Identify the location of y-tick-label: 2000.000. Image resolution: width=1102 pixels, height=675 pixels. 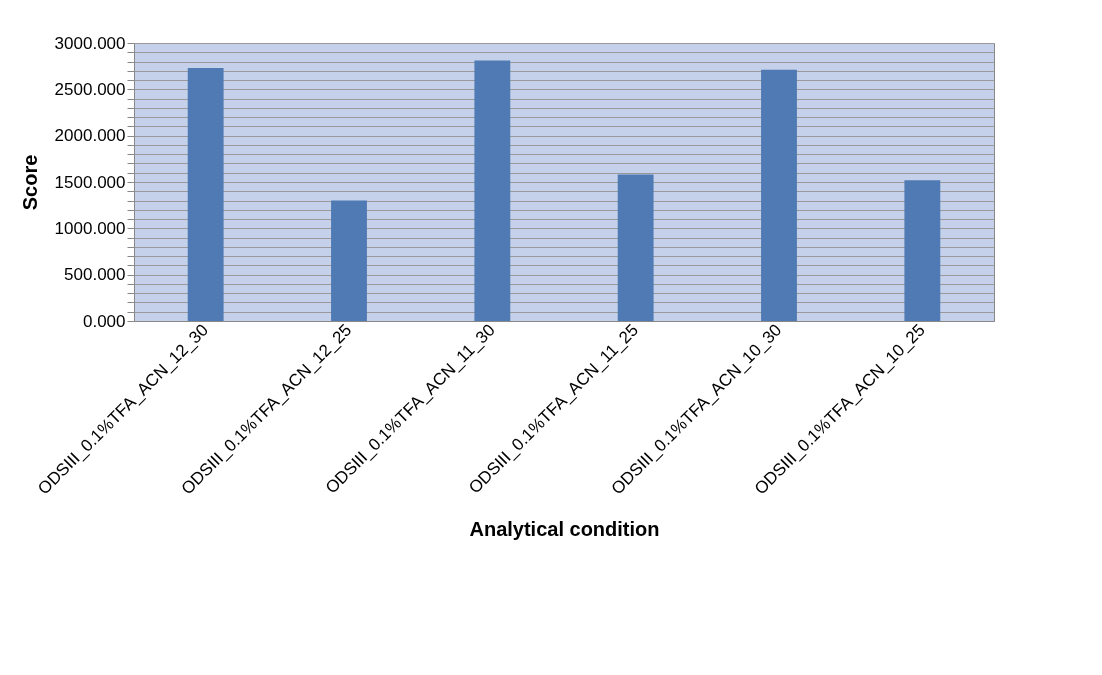
(90, 136).